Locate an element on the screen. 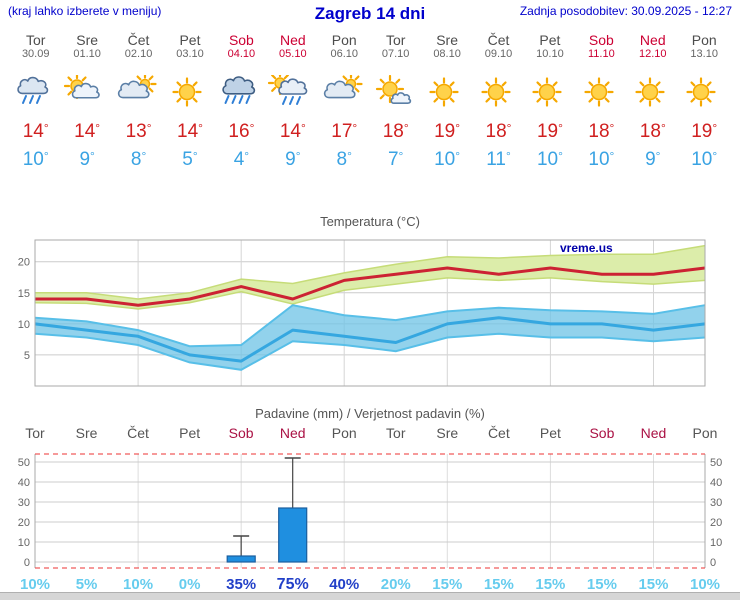 The image size is (740, 600). tmax-line is located at coordinates (370, 286).